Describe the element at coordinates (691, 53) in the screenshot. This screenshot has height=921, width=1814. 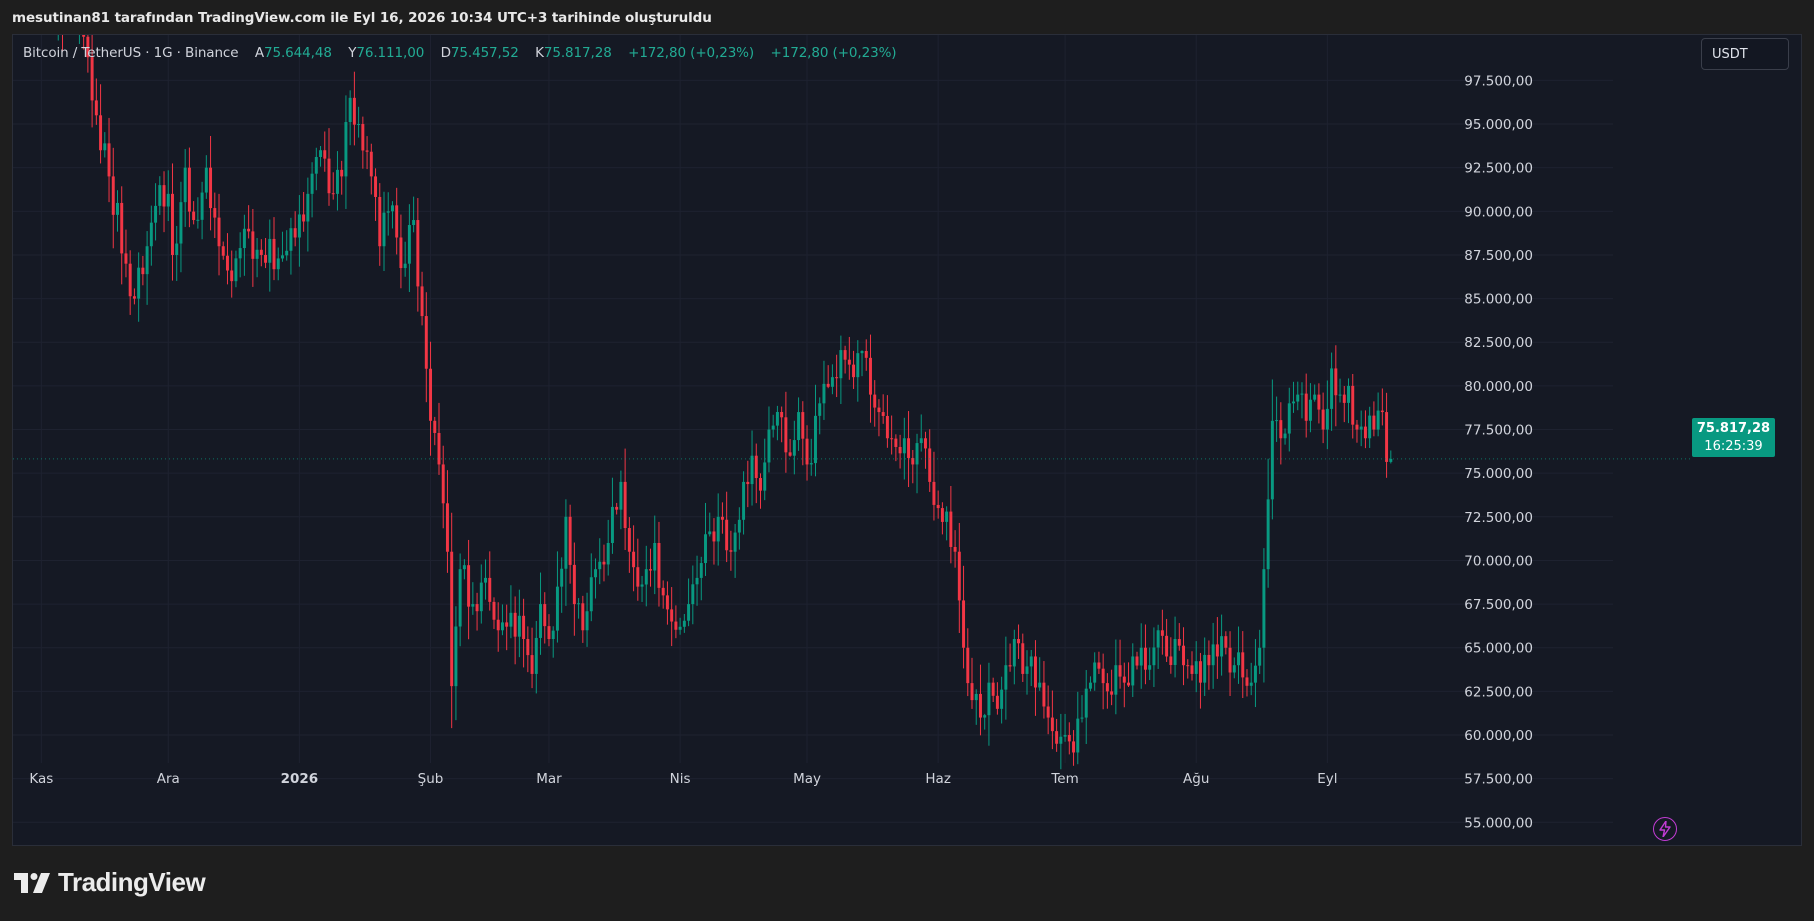
I see `change-value: +172,80 (+0,23%)` at that location.